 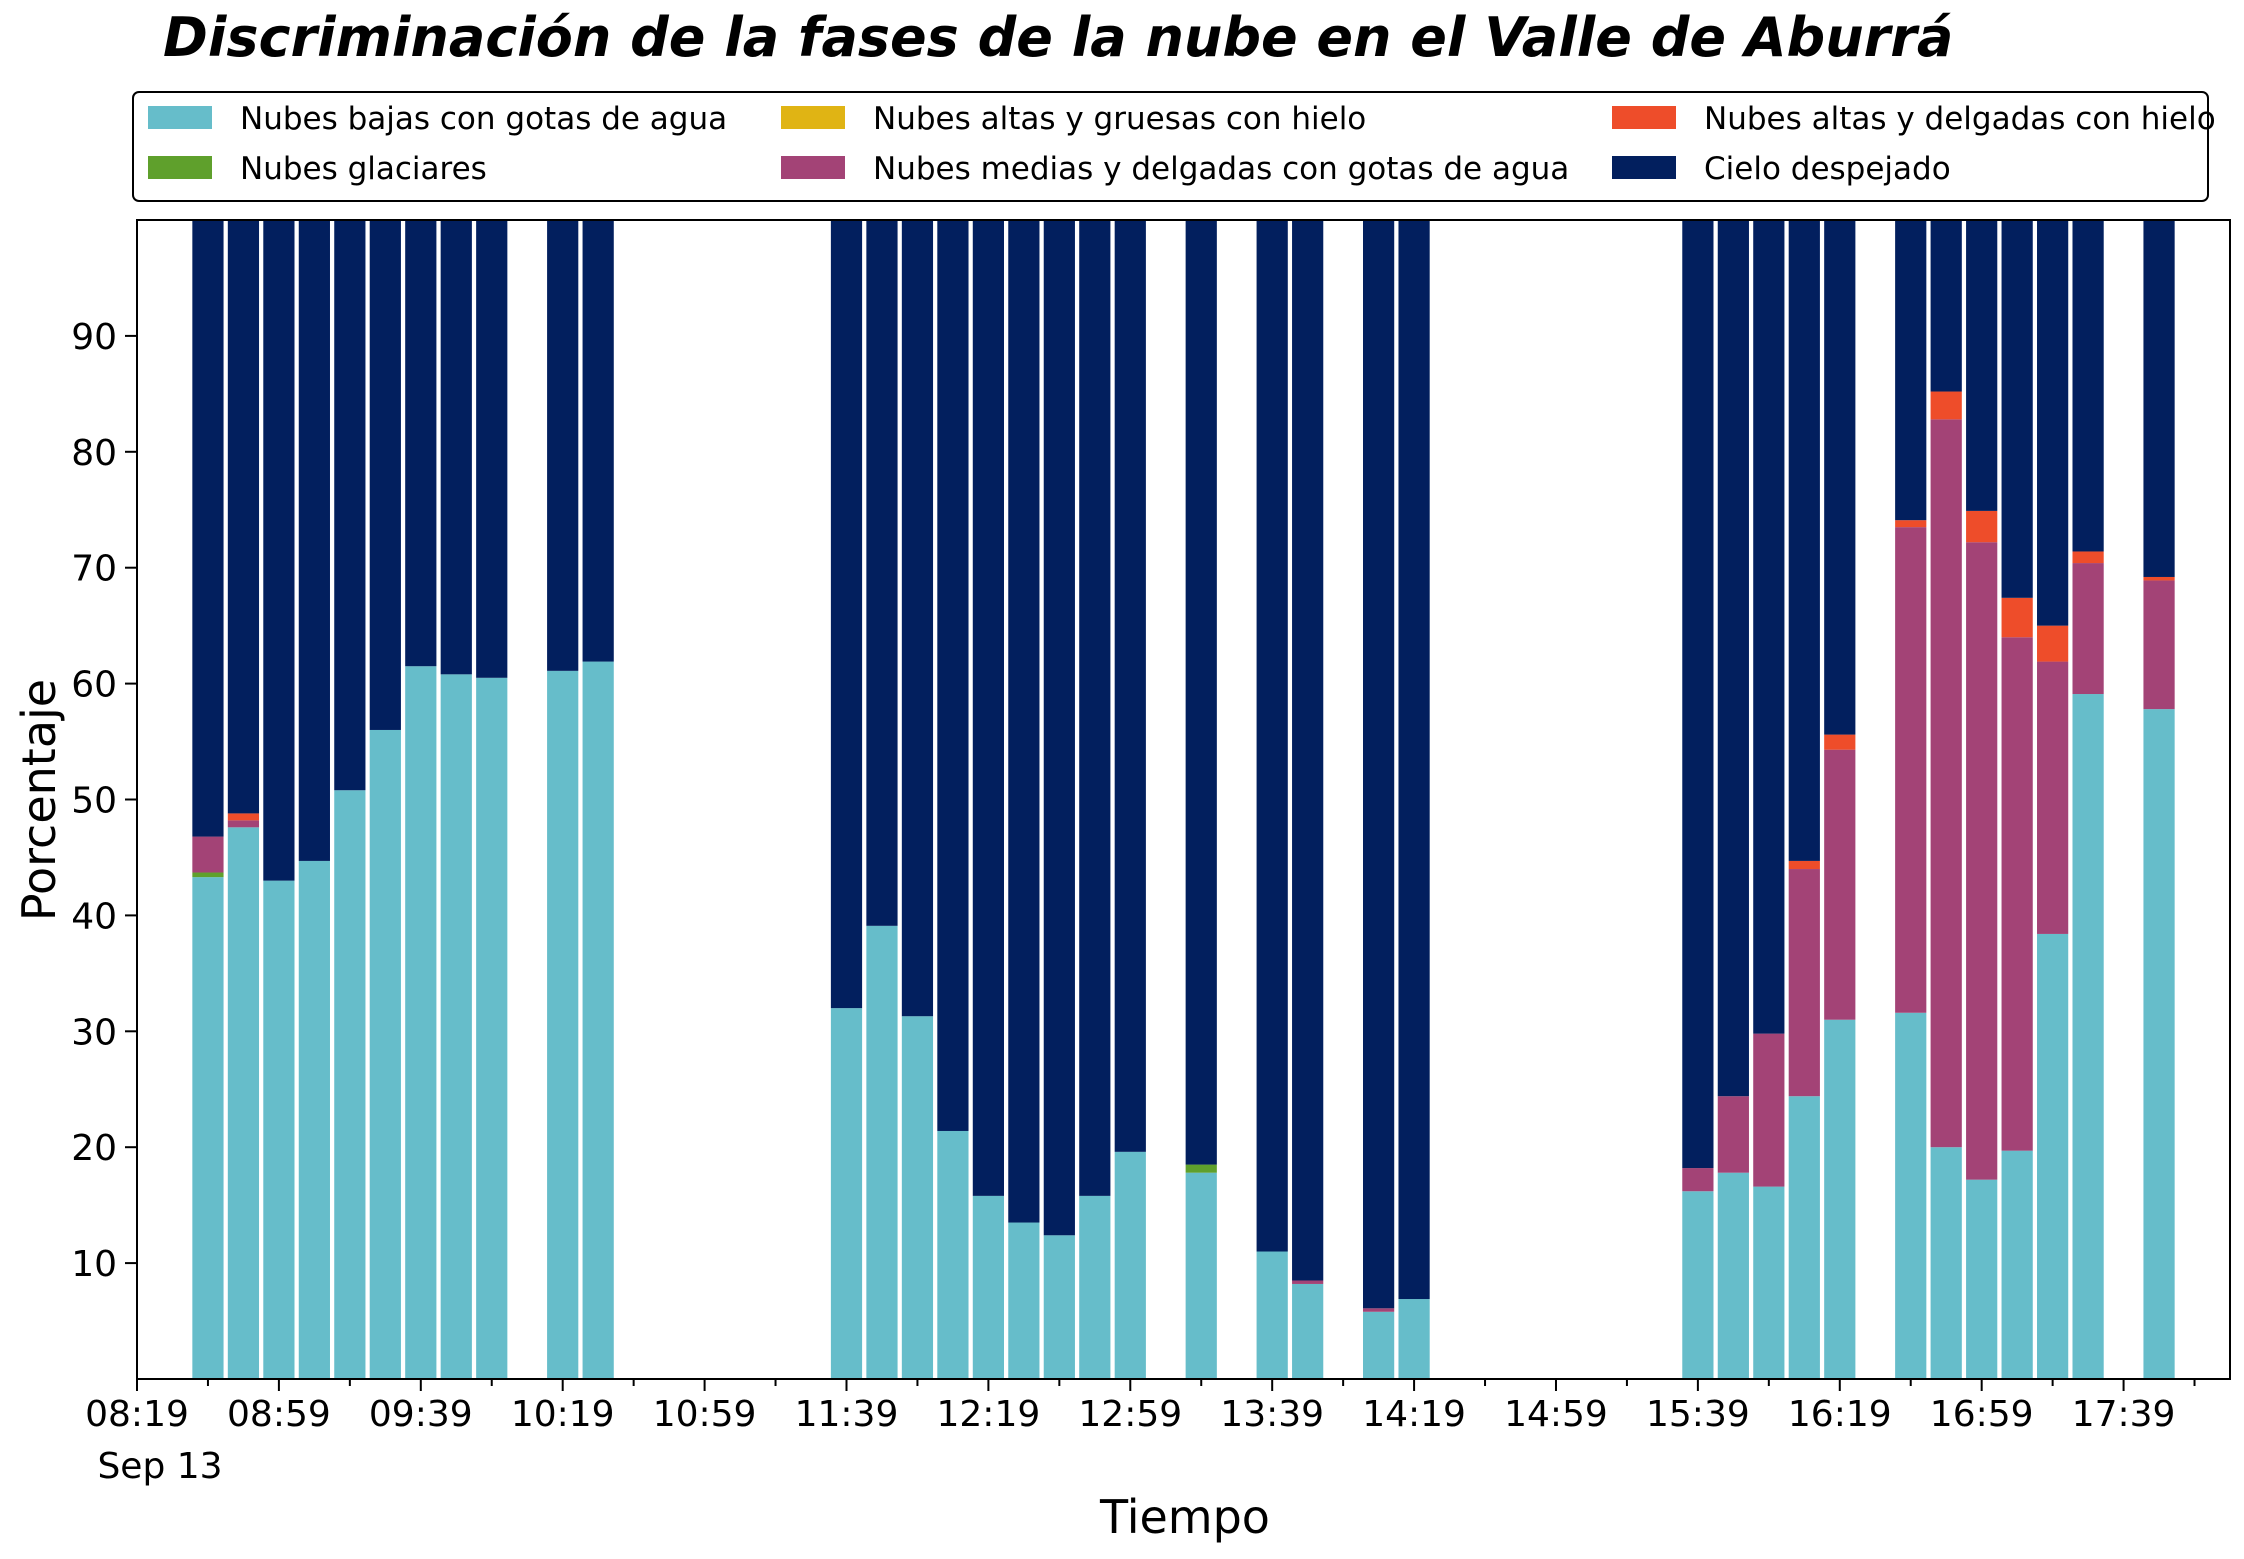 What do you see at coordinates (159, 1466) in the screenshot?
I see `x-date-label: Sep 13` at bounding box center [159, 1466].